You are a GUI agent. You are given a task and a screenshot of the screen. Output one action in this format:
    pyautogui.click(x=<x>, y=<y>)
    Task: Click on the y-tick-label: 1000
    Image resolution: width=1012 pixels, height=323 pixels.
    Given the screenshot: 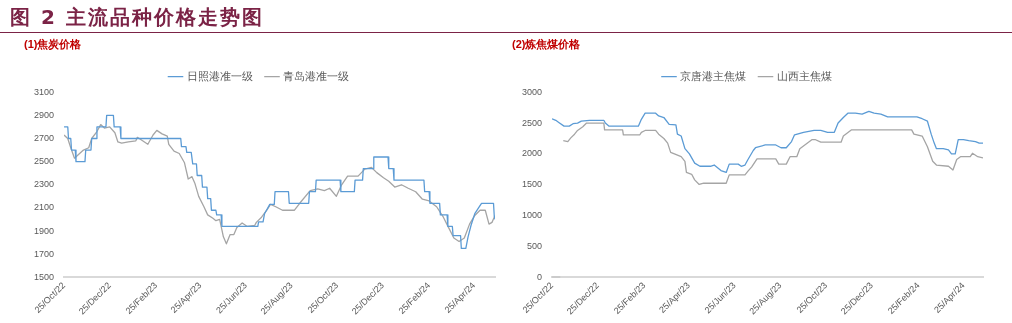 What is the action you would take?
    pyautogui.click(x=532, y=215)
    